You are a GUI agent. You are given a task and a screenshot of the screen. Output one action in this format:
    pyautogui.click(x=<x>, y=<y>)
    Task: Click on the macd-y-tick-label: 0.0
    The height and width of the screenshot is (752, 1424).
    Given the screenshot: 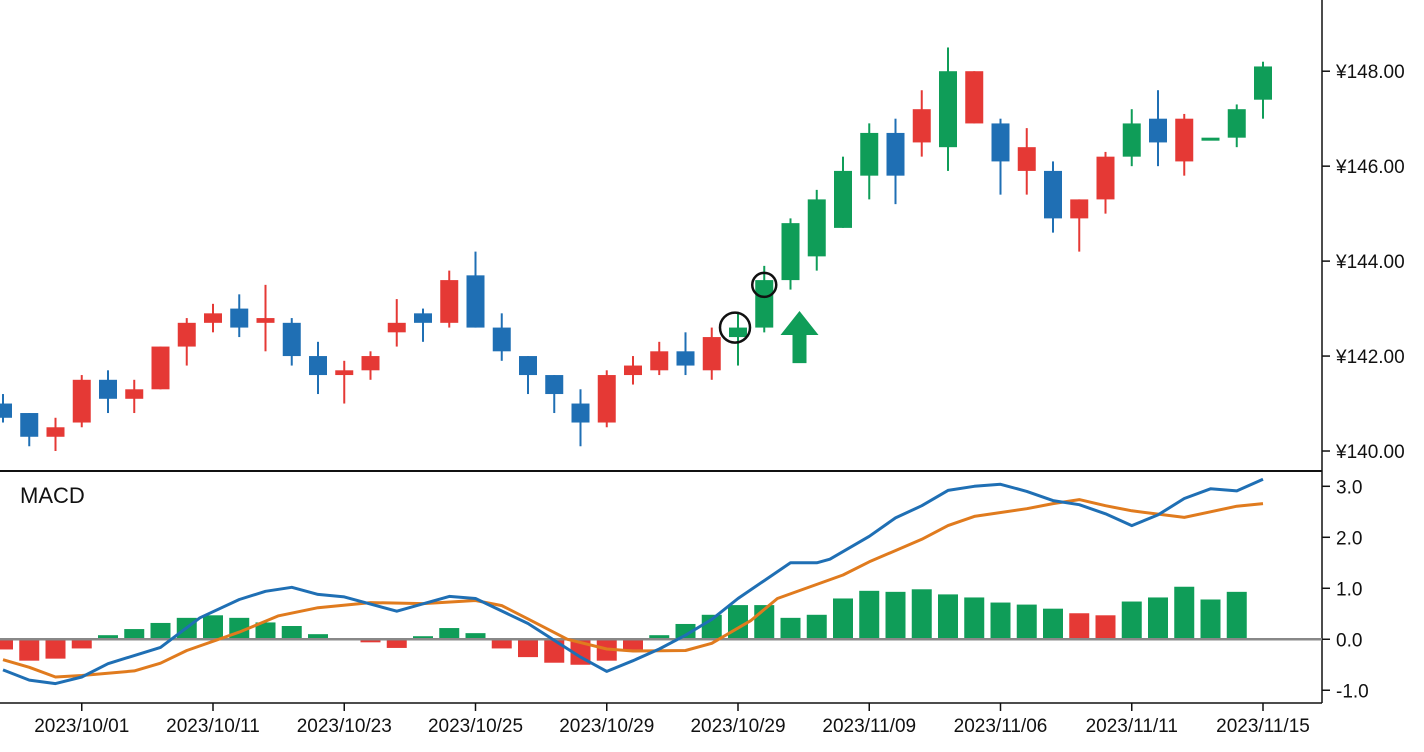 What is the action you would take?
    pyautogui.click(x=1349, y=640)
    